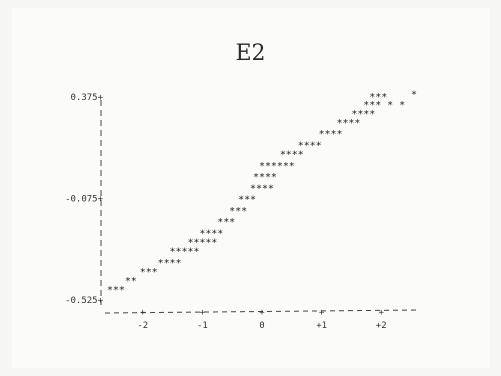 This screenshot has width=501, height=376. Describe the element at coordinates (84, 301) in the screenshot. I see `y-tick-label: -0.525+` at that location.